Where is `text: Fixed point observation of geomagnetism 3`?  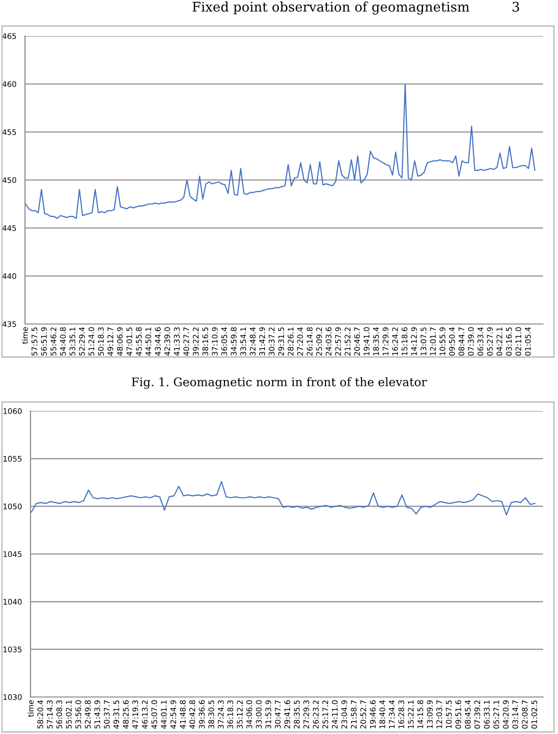 text: Fixed point observation of geomagnetism 3 is located at coordinates (356, 8).